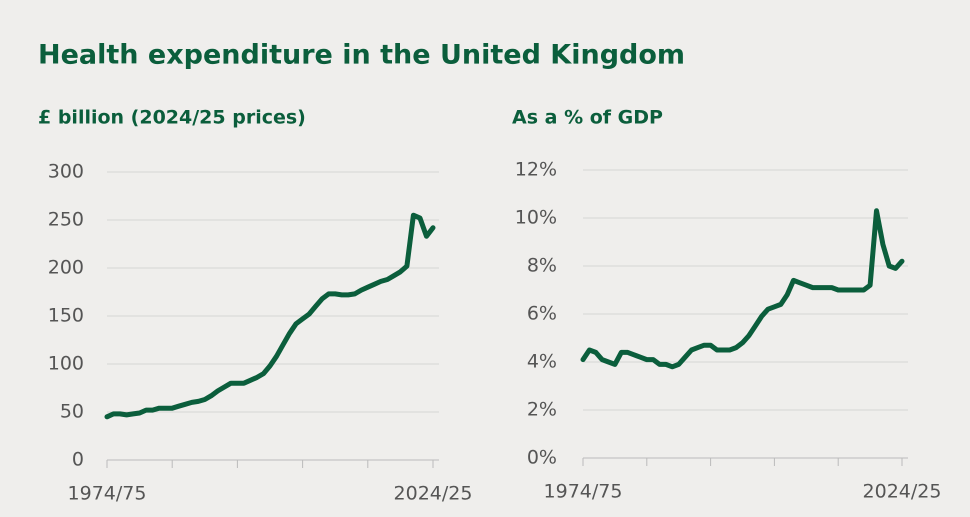 This screenshot has width=970, height=517. Describe the element at coordinates (542, 410) in the screenshot. I see `y-tick-label: 2%` at that location.